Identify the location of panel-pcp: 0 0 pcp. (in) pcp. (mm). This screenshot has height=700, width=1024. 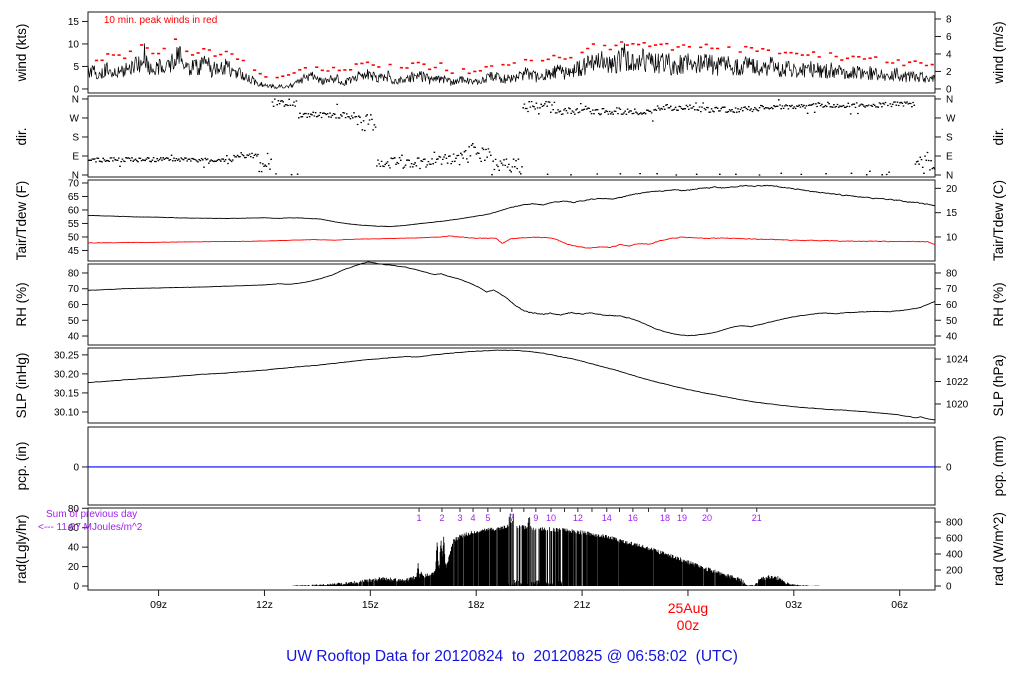
(510, 466).